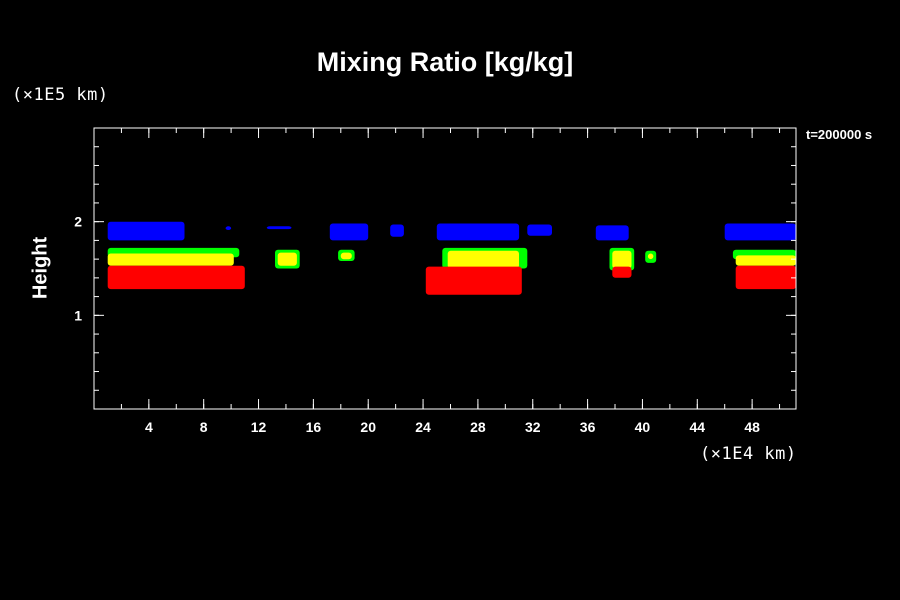  Describe the element at coordinates (368, 427) in the screenshot. I see `x-tick-label: 20` at that location.